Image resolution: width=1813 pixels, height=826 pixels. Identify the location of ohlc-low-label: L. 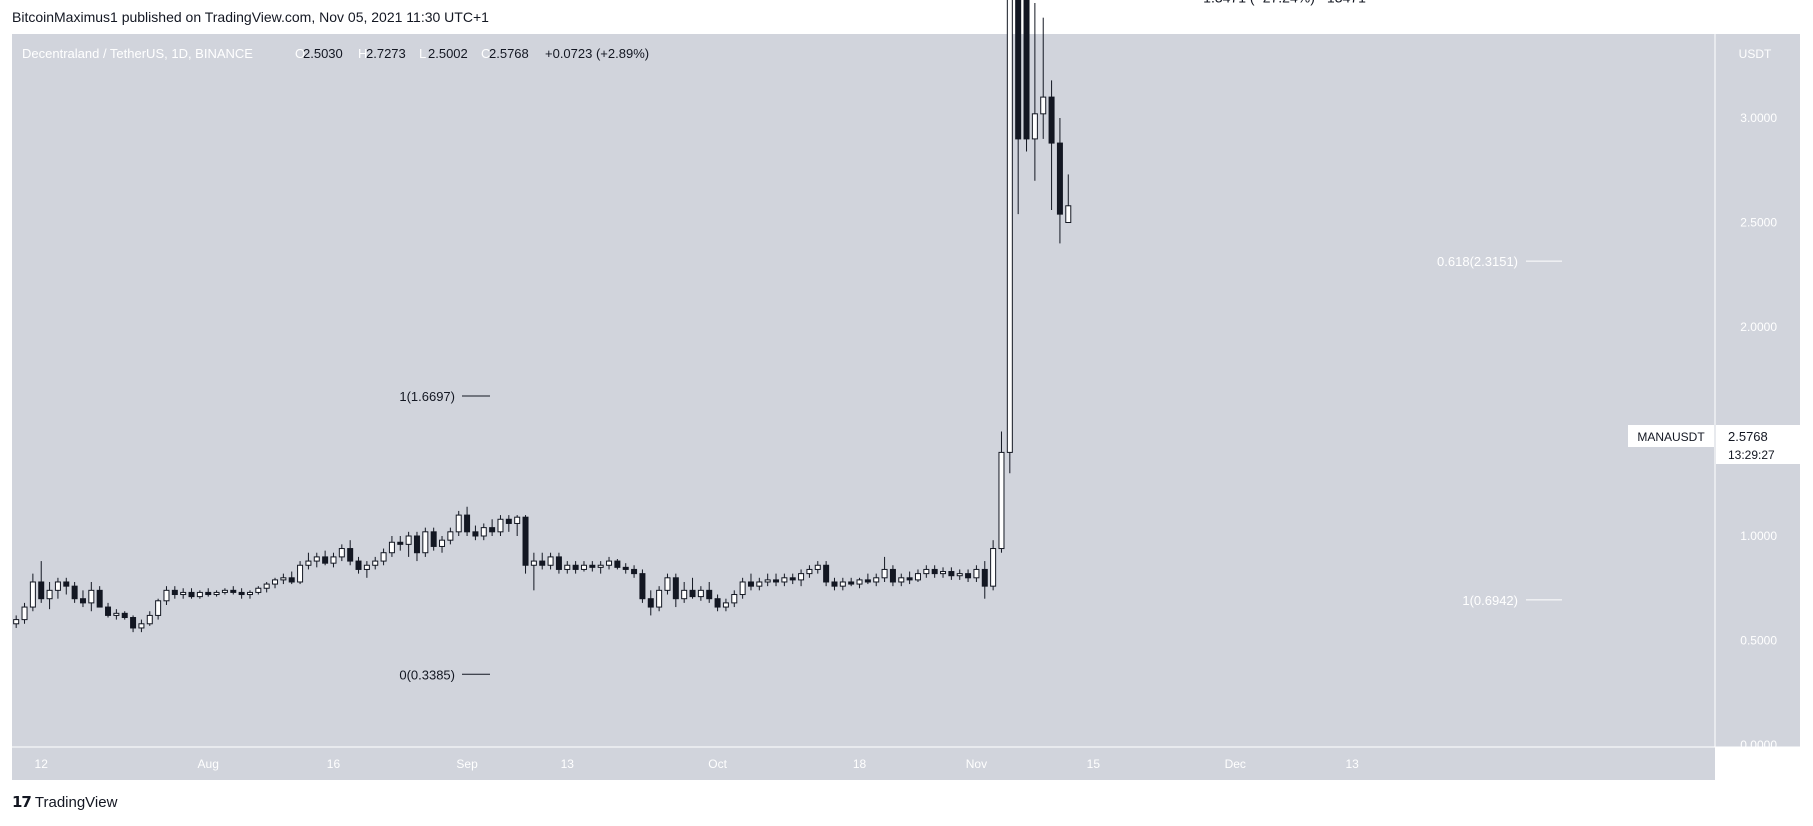
(422, 53).